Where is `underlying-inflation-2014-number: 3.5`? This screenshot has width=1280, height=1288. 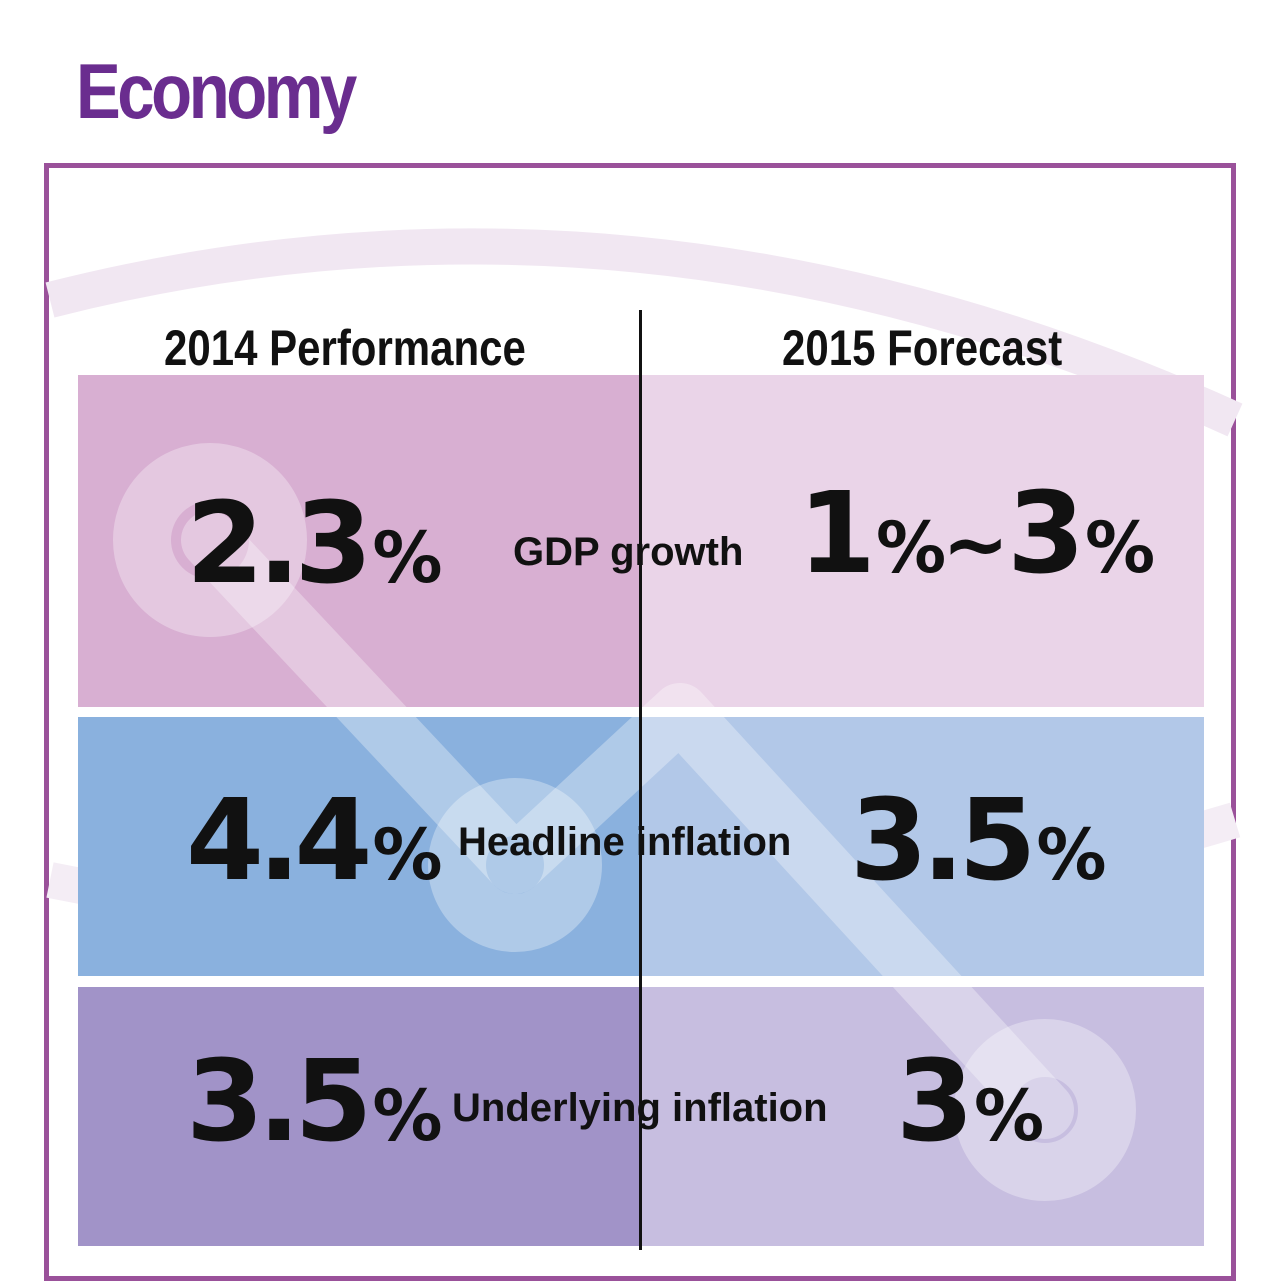 underlying-inflation-2014-number: 3.5 is located at coordinates (279, 1102).